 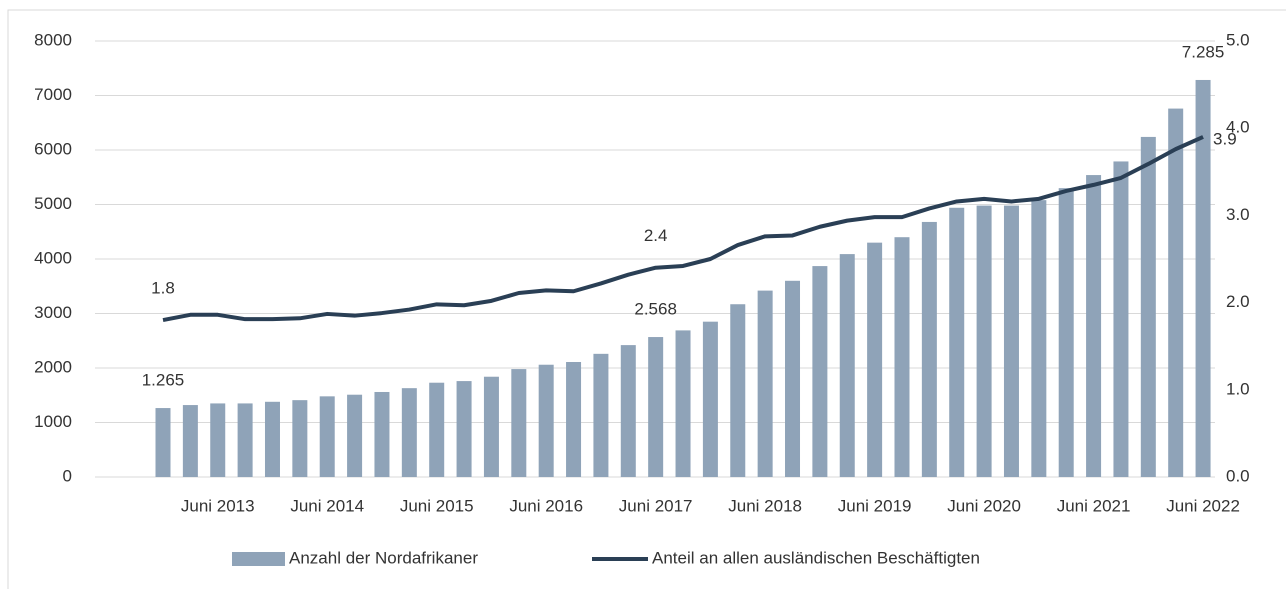 I want to click on x-tick-label: Juni 2019, so click(x=875, y=505).